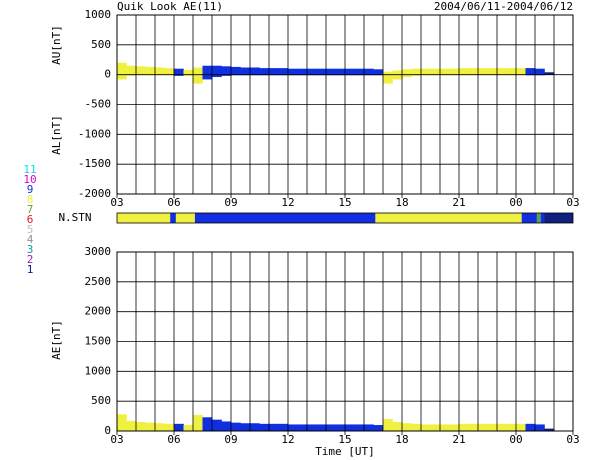 Image resolution: width=590 pixels, height=460 pixels. I want to click on timeline-frame, so click(345, 218).